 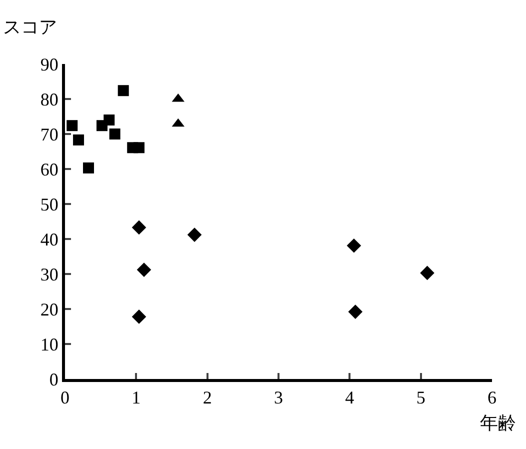 I want to click on y-tick-label: 50, so click(x=49, y=204).